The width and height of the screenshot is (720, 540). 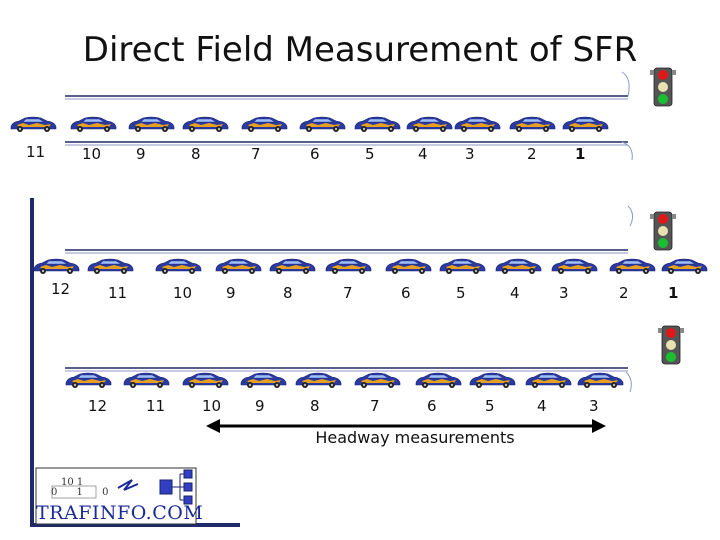 I want to click on trafinfo-logo, so click(x=116, y=496).